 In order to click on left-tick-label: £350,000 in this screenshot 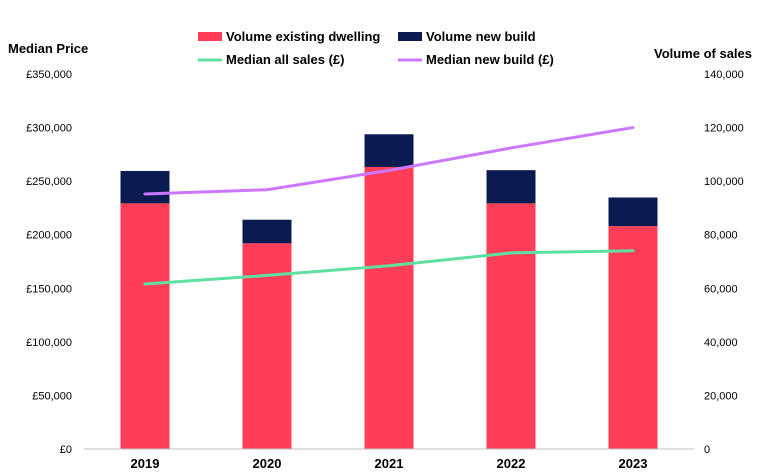, I will do `click(49, 75)`.